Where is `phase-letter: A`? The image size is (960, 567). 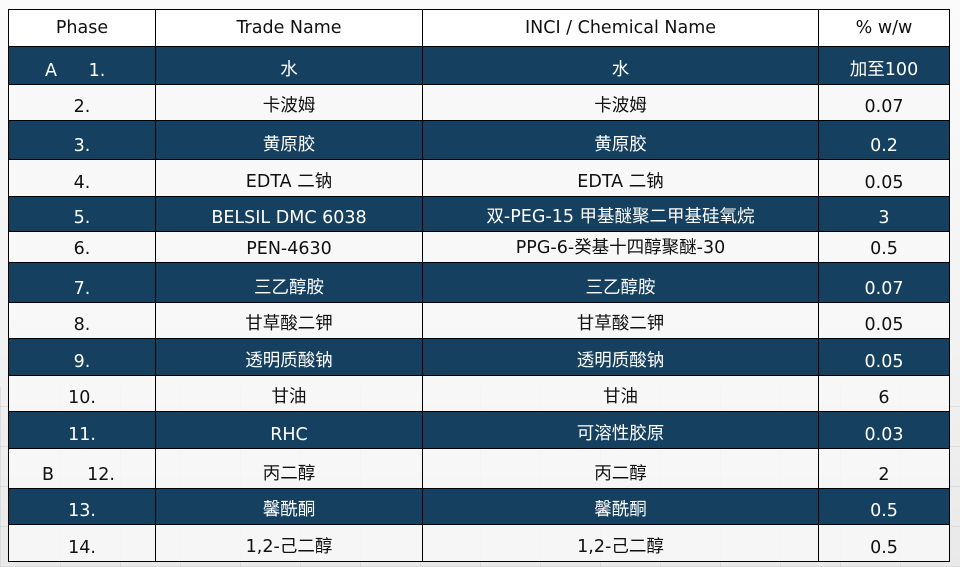
phase-letter: A is located at coordinates (51, 71).